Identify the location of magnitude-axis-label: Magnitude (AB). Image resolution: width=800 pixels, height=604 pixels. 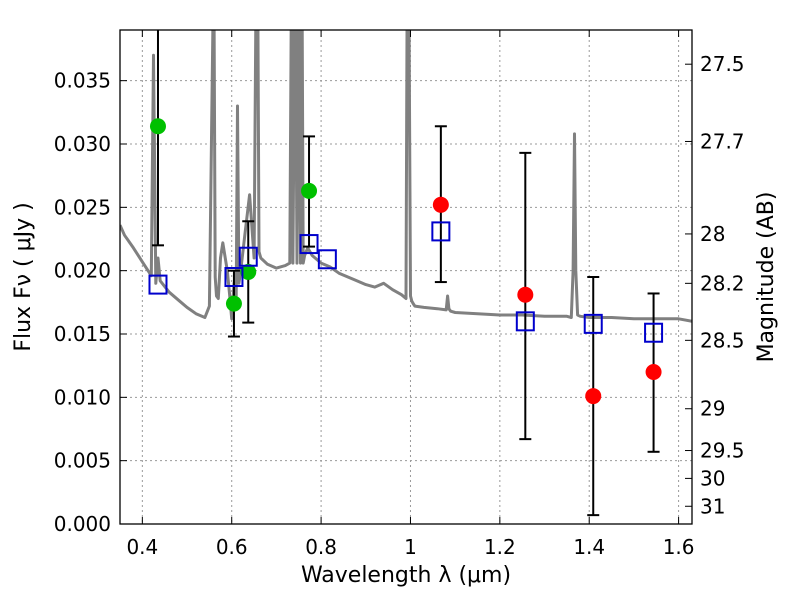
(766, 277).